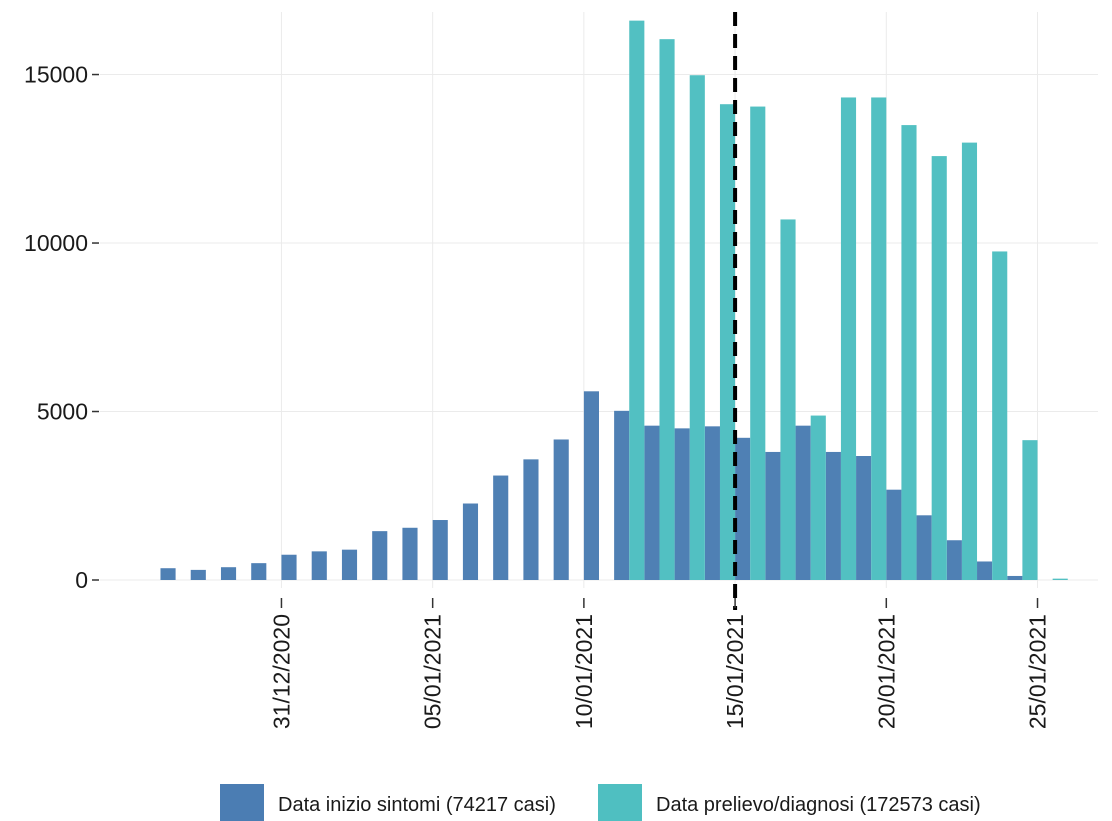 The width and height of the screenshot is (1112, 821). I want to click on x-tick-label: 20/01/2021, so click(886, 671).